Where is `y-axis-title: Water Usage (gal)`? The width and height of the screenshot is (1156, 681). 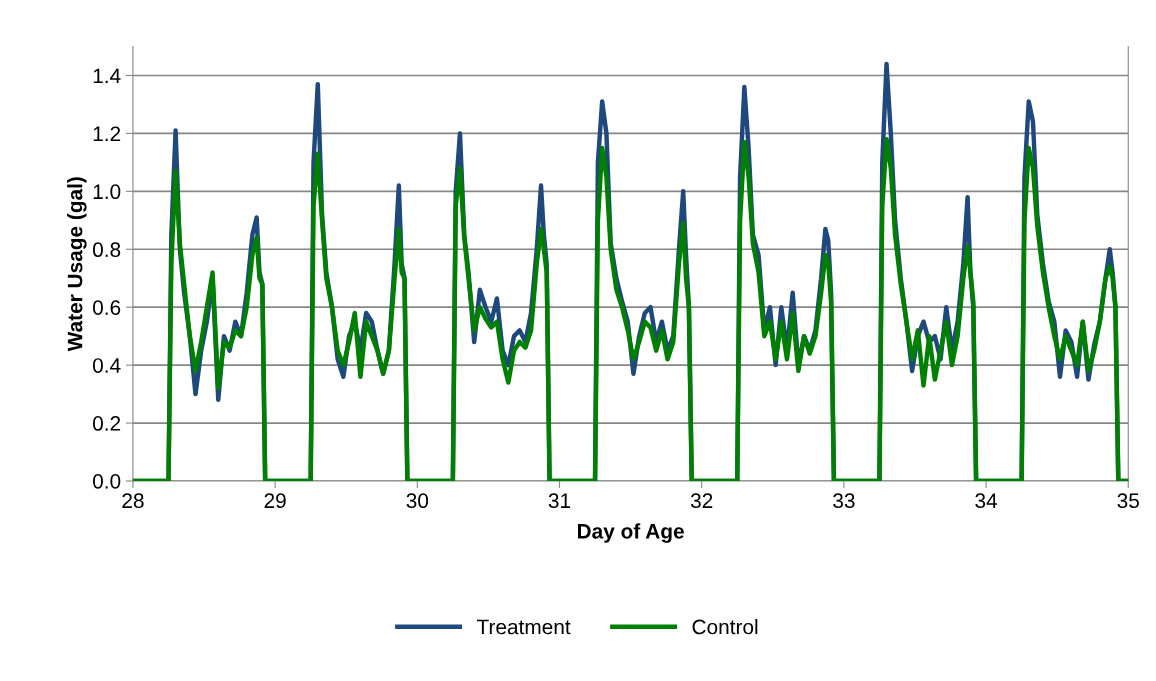
y-axis-title: Water Usage (gal) is located at coordinates (77, 264).